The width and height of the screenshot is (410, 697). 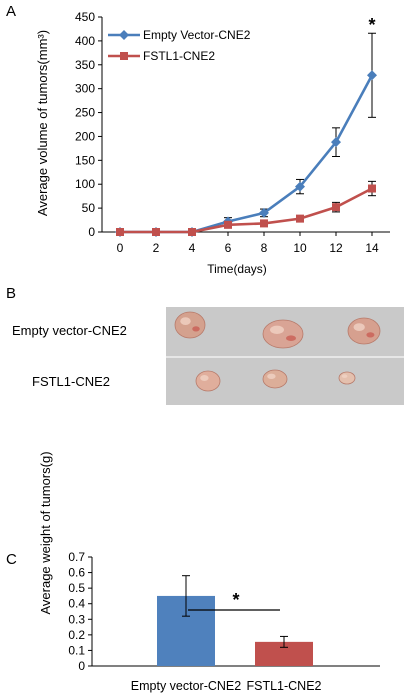 What do you see at coordinates (372, 248) in the screenshot?
I see `line-chart-x-tick-label: 14` at bounding box center [372, 248].